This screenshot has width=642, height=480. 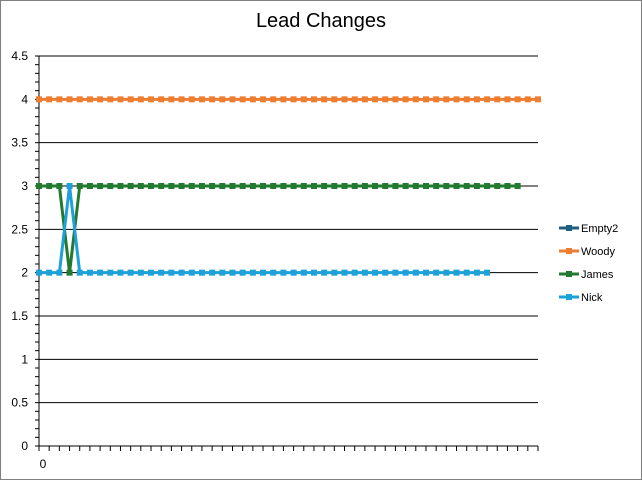 I want to click on y-tick-label: 1, so click(x=24, y=359).